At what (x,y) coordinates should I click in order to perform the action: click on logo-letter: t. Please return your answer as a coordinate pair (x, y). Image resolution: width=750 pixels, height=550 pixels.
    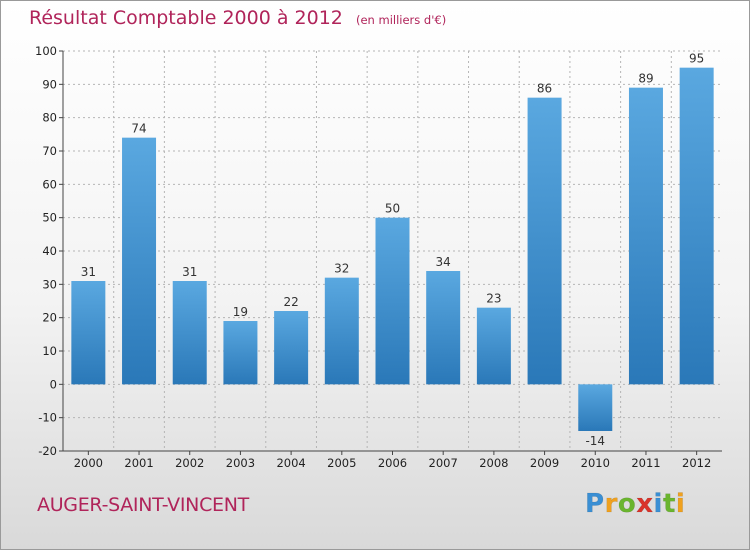
    Looking at the image, I should click on (669, 504).